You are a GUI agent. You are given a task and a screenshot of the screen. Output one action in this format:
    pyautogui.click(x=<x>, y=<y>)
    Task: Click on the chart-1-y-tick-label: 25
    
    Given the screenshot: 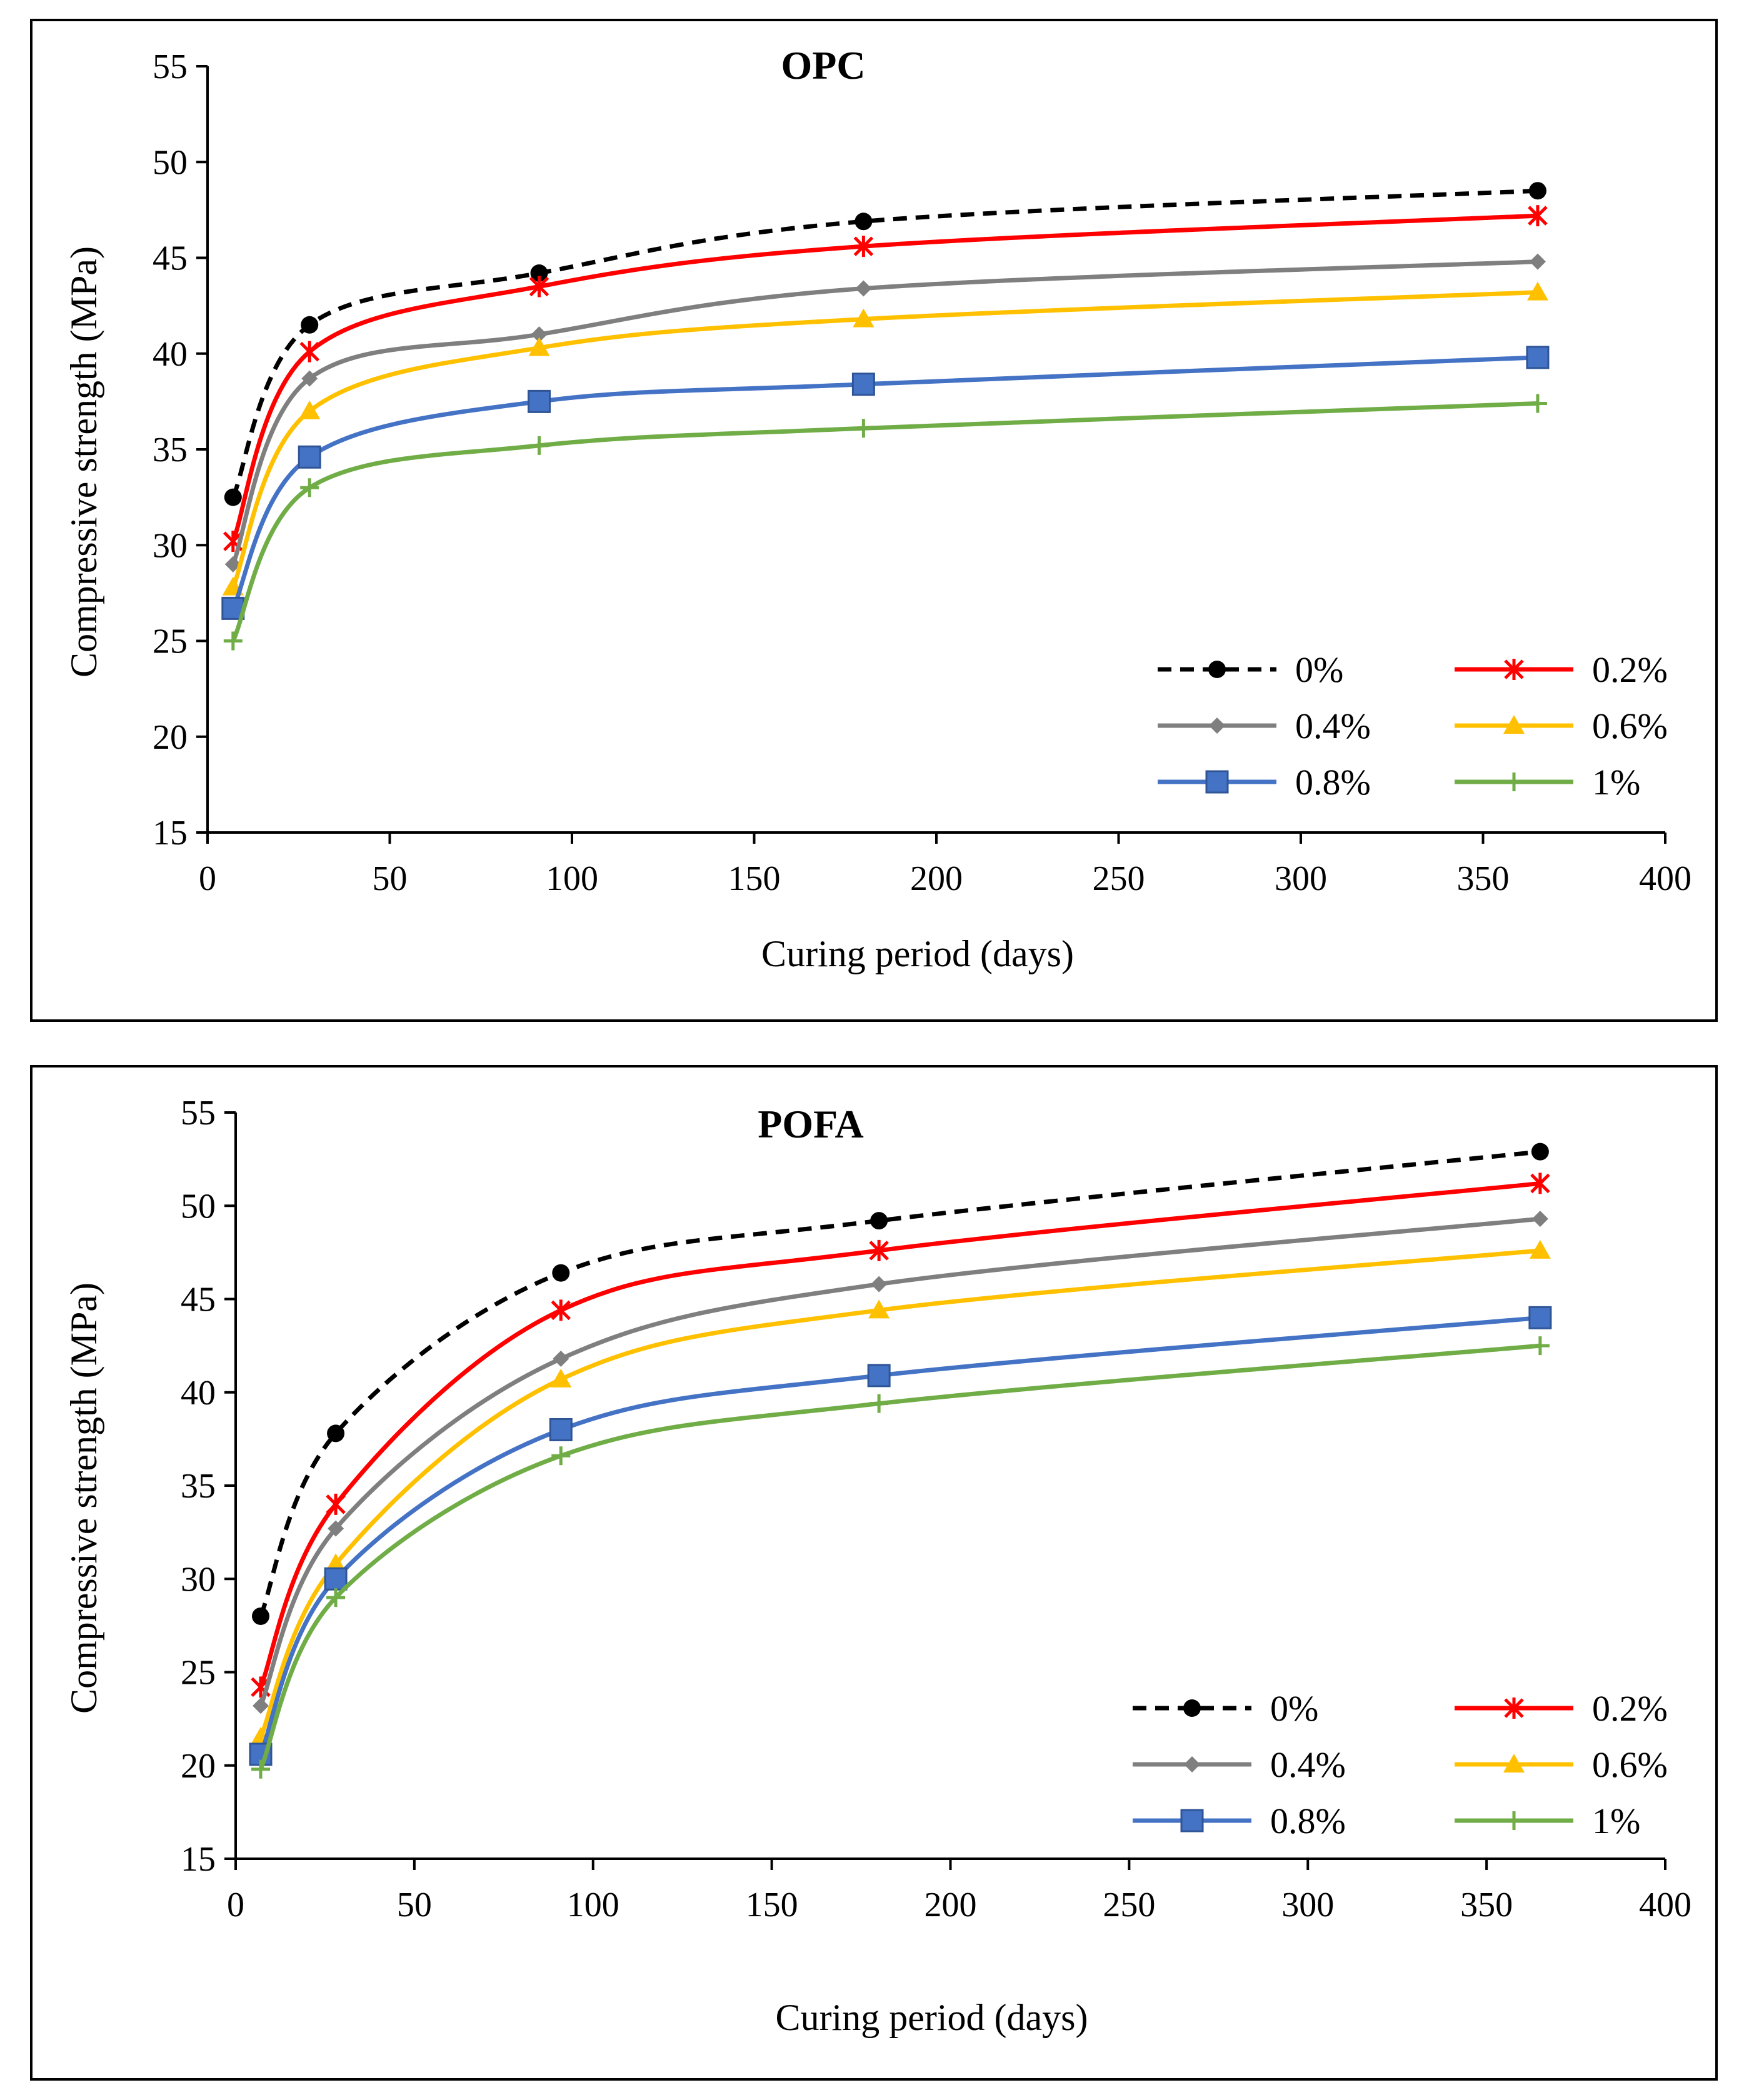 What is the action you would take?
    pyautogui.click(x=198, y=1673)
    